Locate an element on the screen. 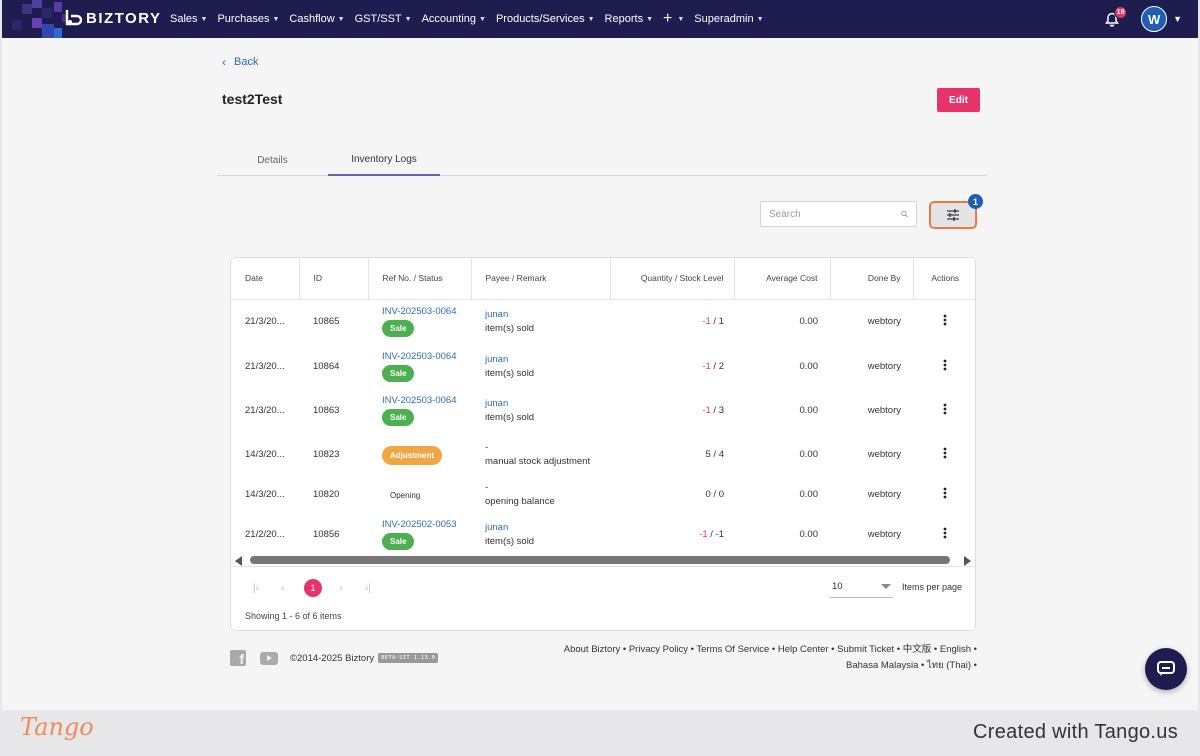 The image size is (1200, 756). search-box is located at coordinates (838, 214).